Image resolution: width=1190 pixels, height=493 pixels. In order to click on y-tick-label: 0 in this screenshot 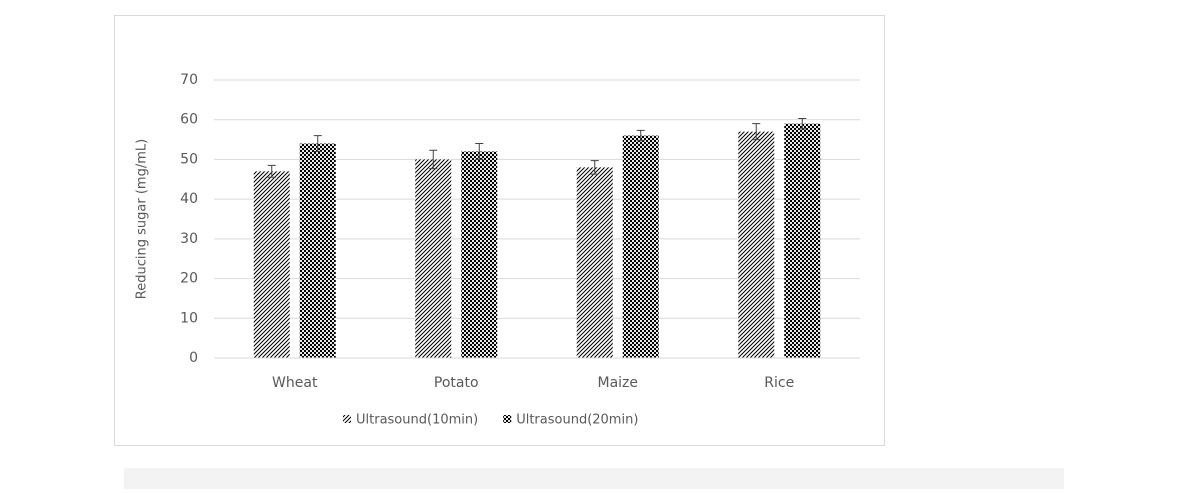, I will do `click(193, 358)`.